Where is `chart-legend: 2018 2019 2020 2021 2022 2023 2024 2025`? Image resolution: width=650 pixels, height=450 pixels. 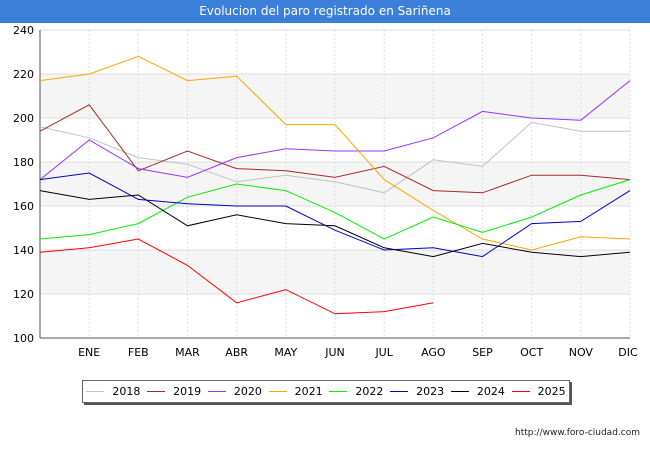
chart-legend: 2018 2019 2020 2021 2022 2023 2024 2025 is located at coordinates (326, 391).